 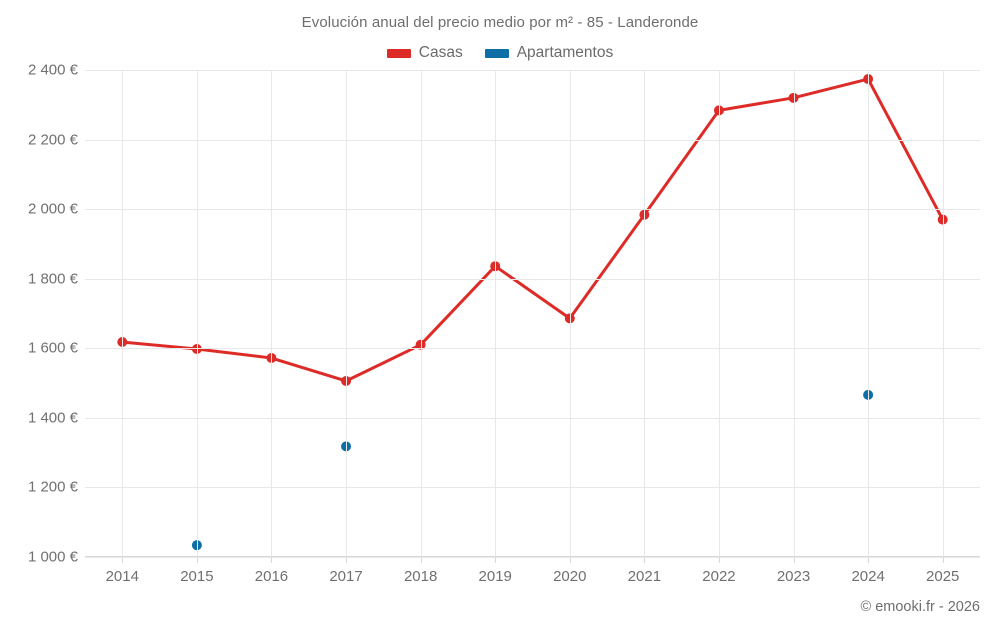 What do you see at coordinates (122, 576) in the screenshot?
I see `x-axis-tick-label: 2014` at bounding box center [122, 576].